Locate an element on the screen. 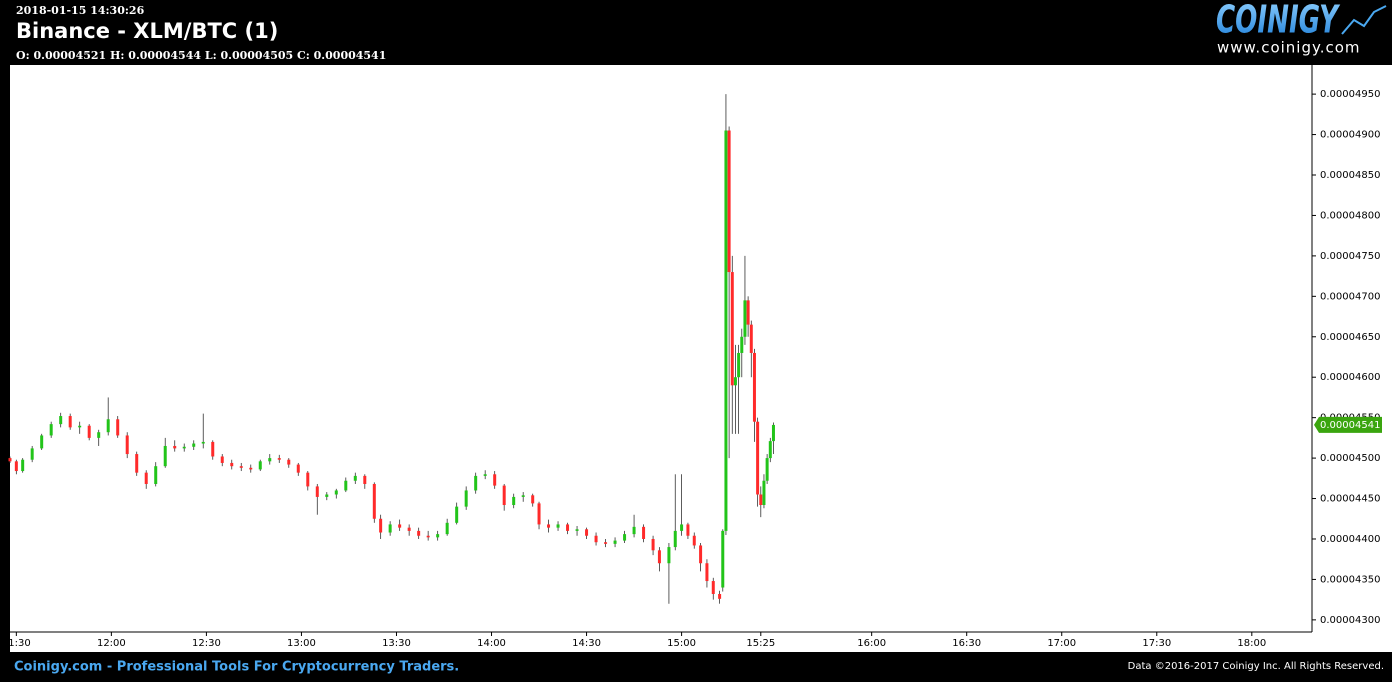  x-tick-label: 12:00 is located at coordinates (111, 643).